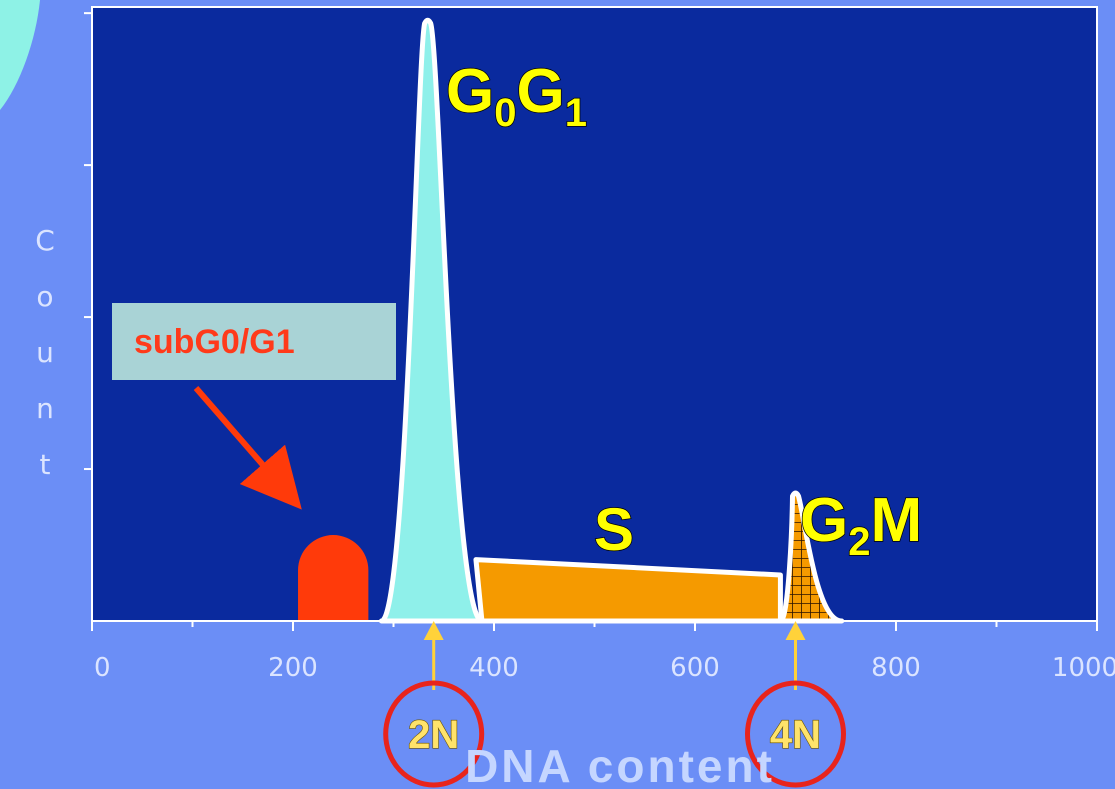 This screenshot has width=1115, height=789. What do you see at coordinates (494, 668) in the screenshot?
I see `x-tick-label: 400` at bounding box center [494, 668].